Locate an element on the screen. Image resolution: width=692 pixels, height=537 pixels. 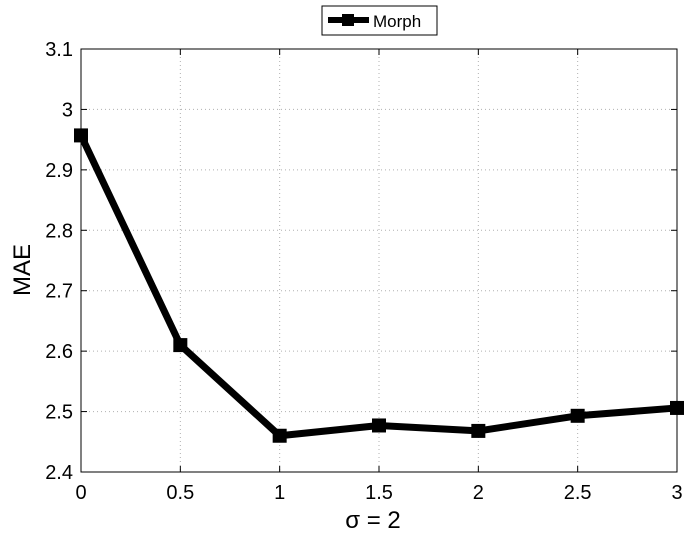
y-tick-label: 2.9 is located at coordinates (59, 171).